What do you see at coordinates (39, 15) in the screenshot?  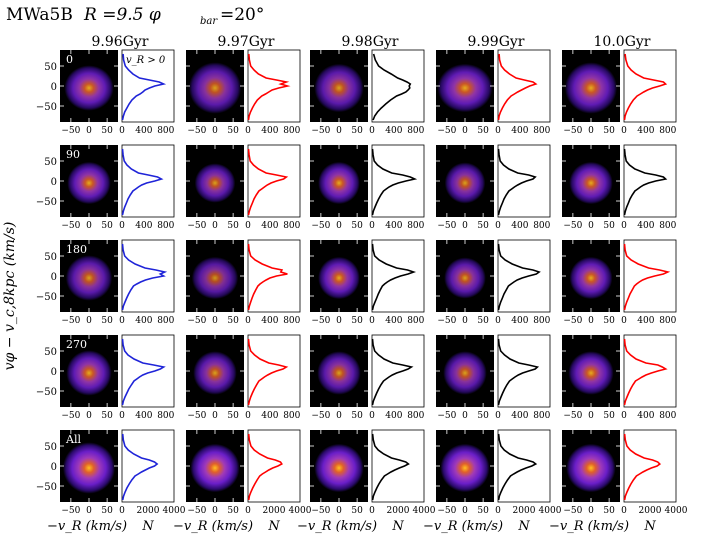 I see `figure-title-name: MWa5B` at bounding box center [39, 15].